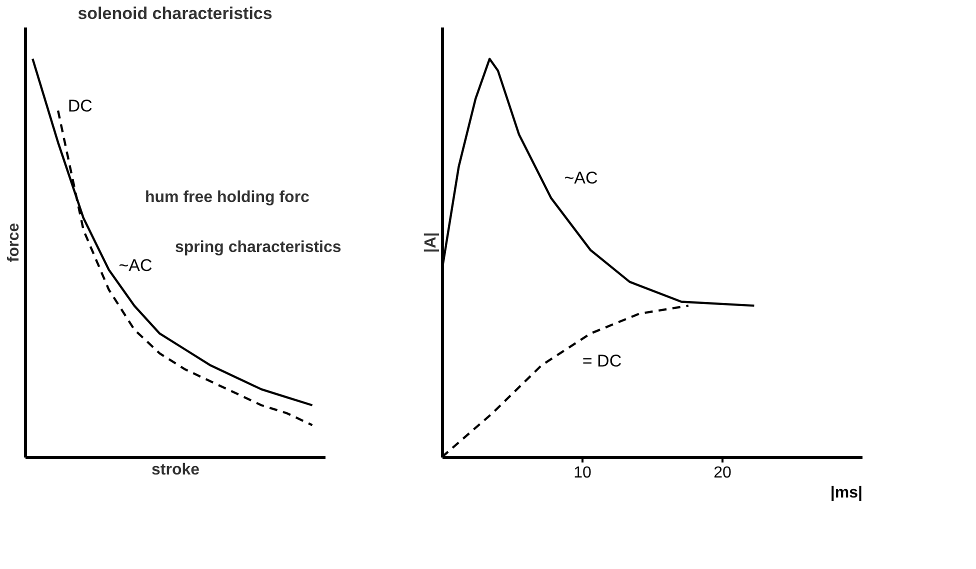 The width and height of the screenshot is (976, 569). I want to click on x-tick-label: 10, so click(583, 473).